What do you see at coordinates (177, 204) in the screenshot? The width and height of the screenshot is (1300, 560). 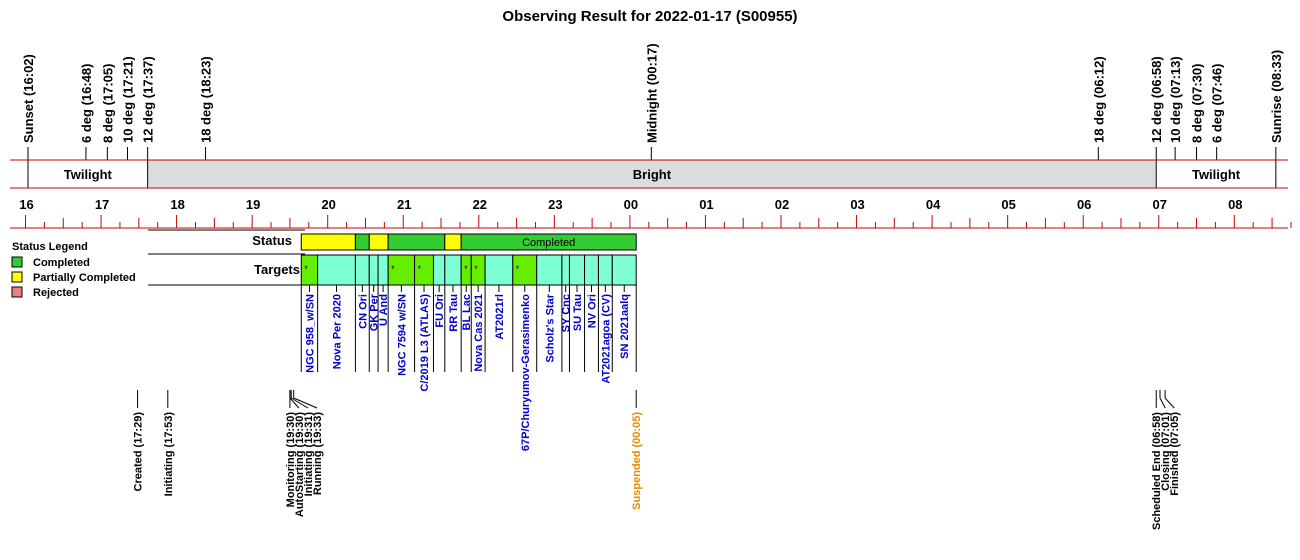 I see `hour-tick-label: 18` at bounding box center [177, 204].